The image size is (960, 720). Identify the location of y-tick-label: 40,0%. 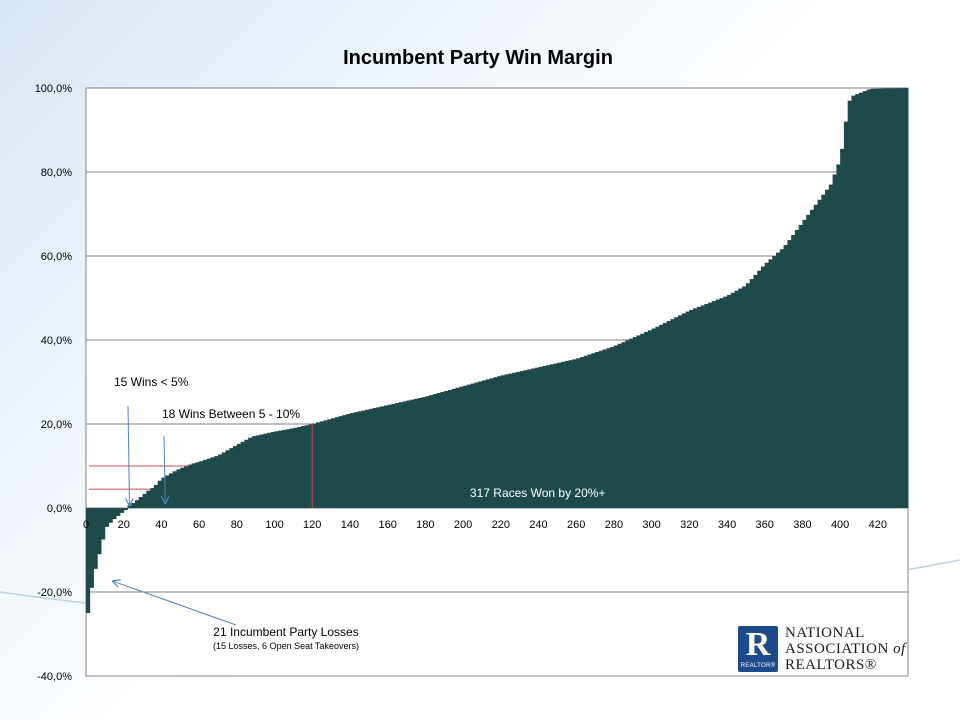
(56, 341).